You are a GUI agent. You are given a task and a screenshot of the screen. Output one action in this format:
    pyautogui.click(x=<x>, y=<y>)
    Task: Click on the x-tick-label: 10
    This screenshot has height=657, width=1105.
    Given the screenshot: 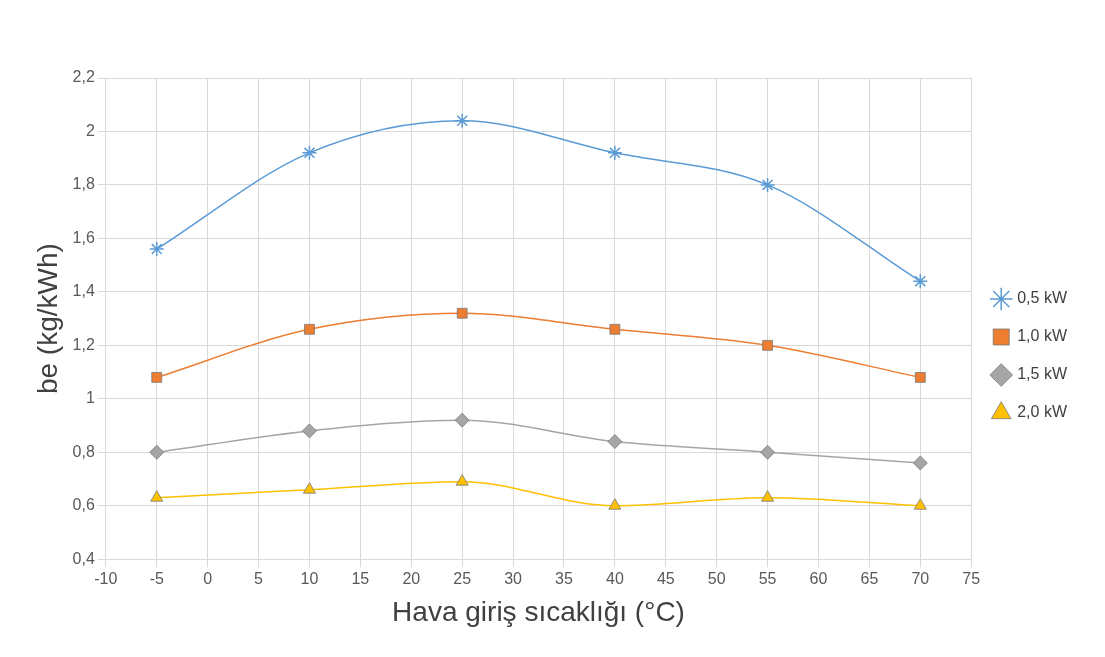 What is the action you would take?
    pyautogui.click(x=309, y=579)
    